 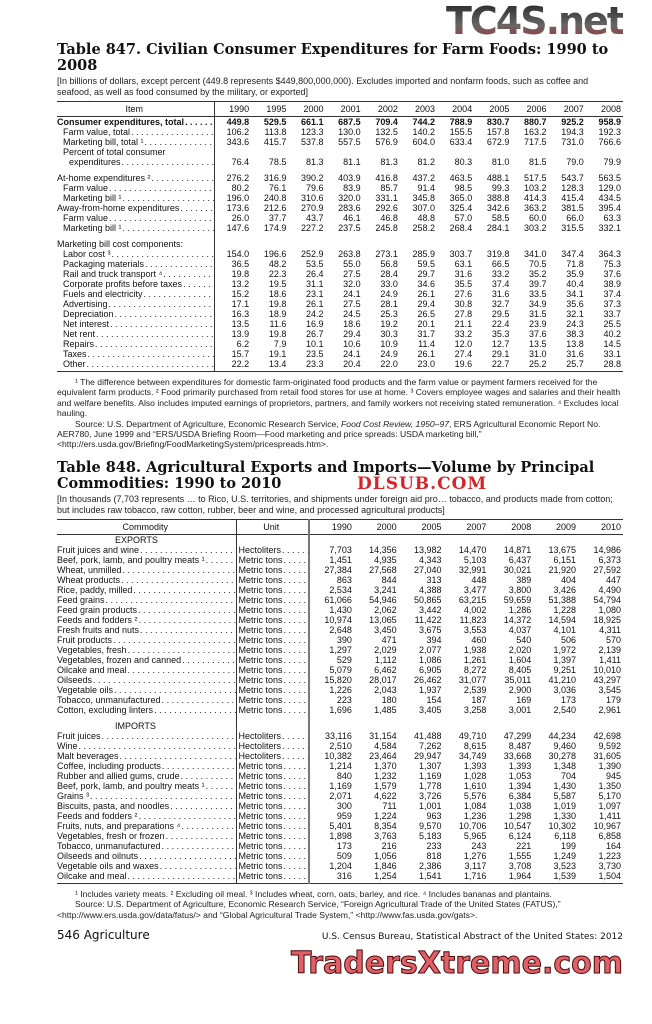 I want to click on cell-value: 46.8, so click(x=389, y=218).